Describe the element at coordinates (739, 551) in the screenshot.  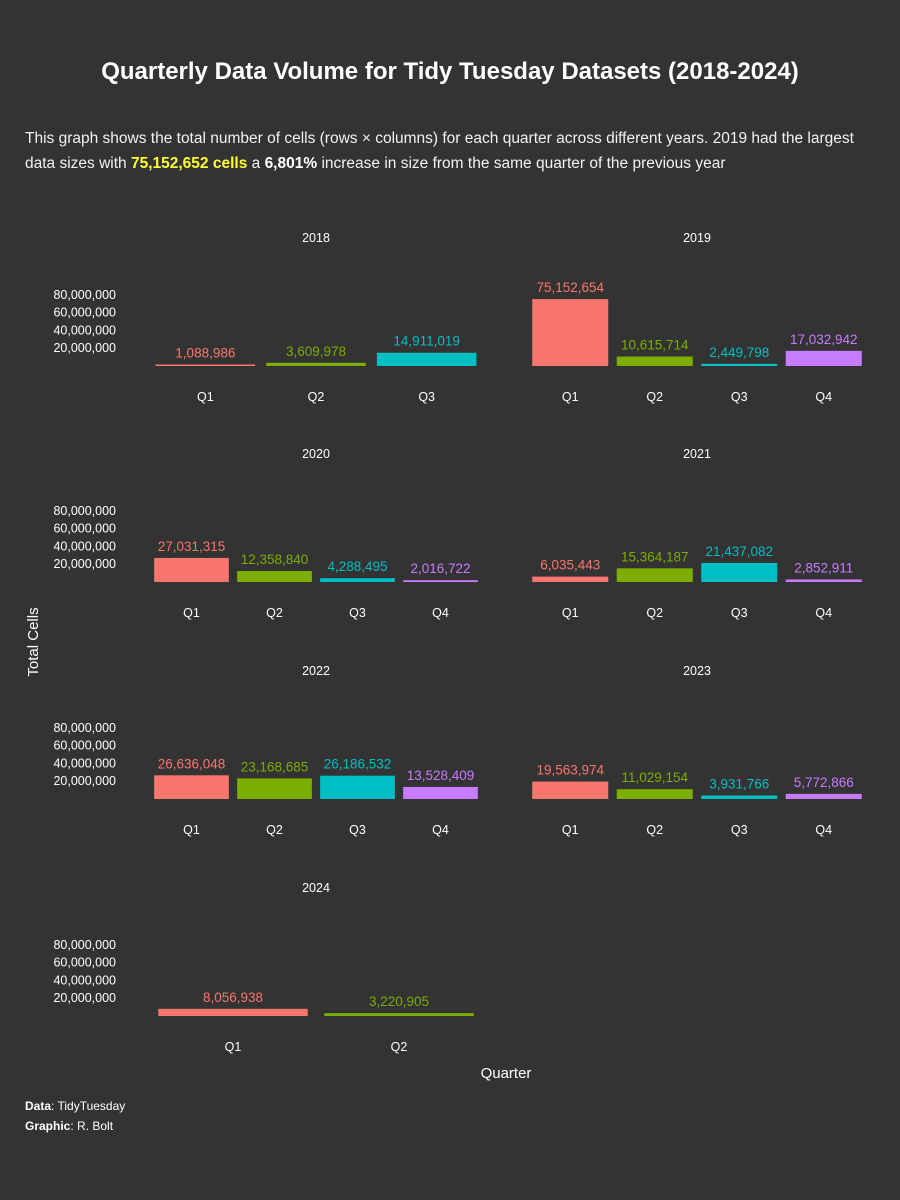
I see `data-label: 21,437,082` at that location.